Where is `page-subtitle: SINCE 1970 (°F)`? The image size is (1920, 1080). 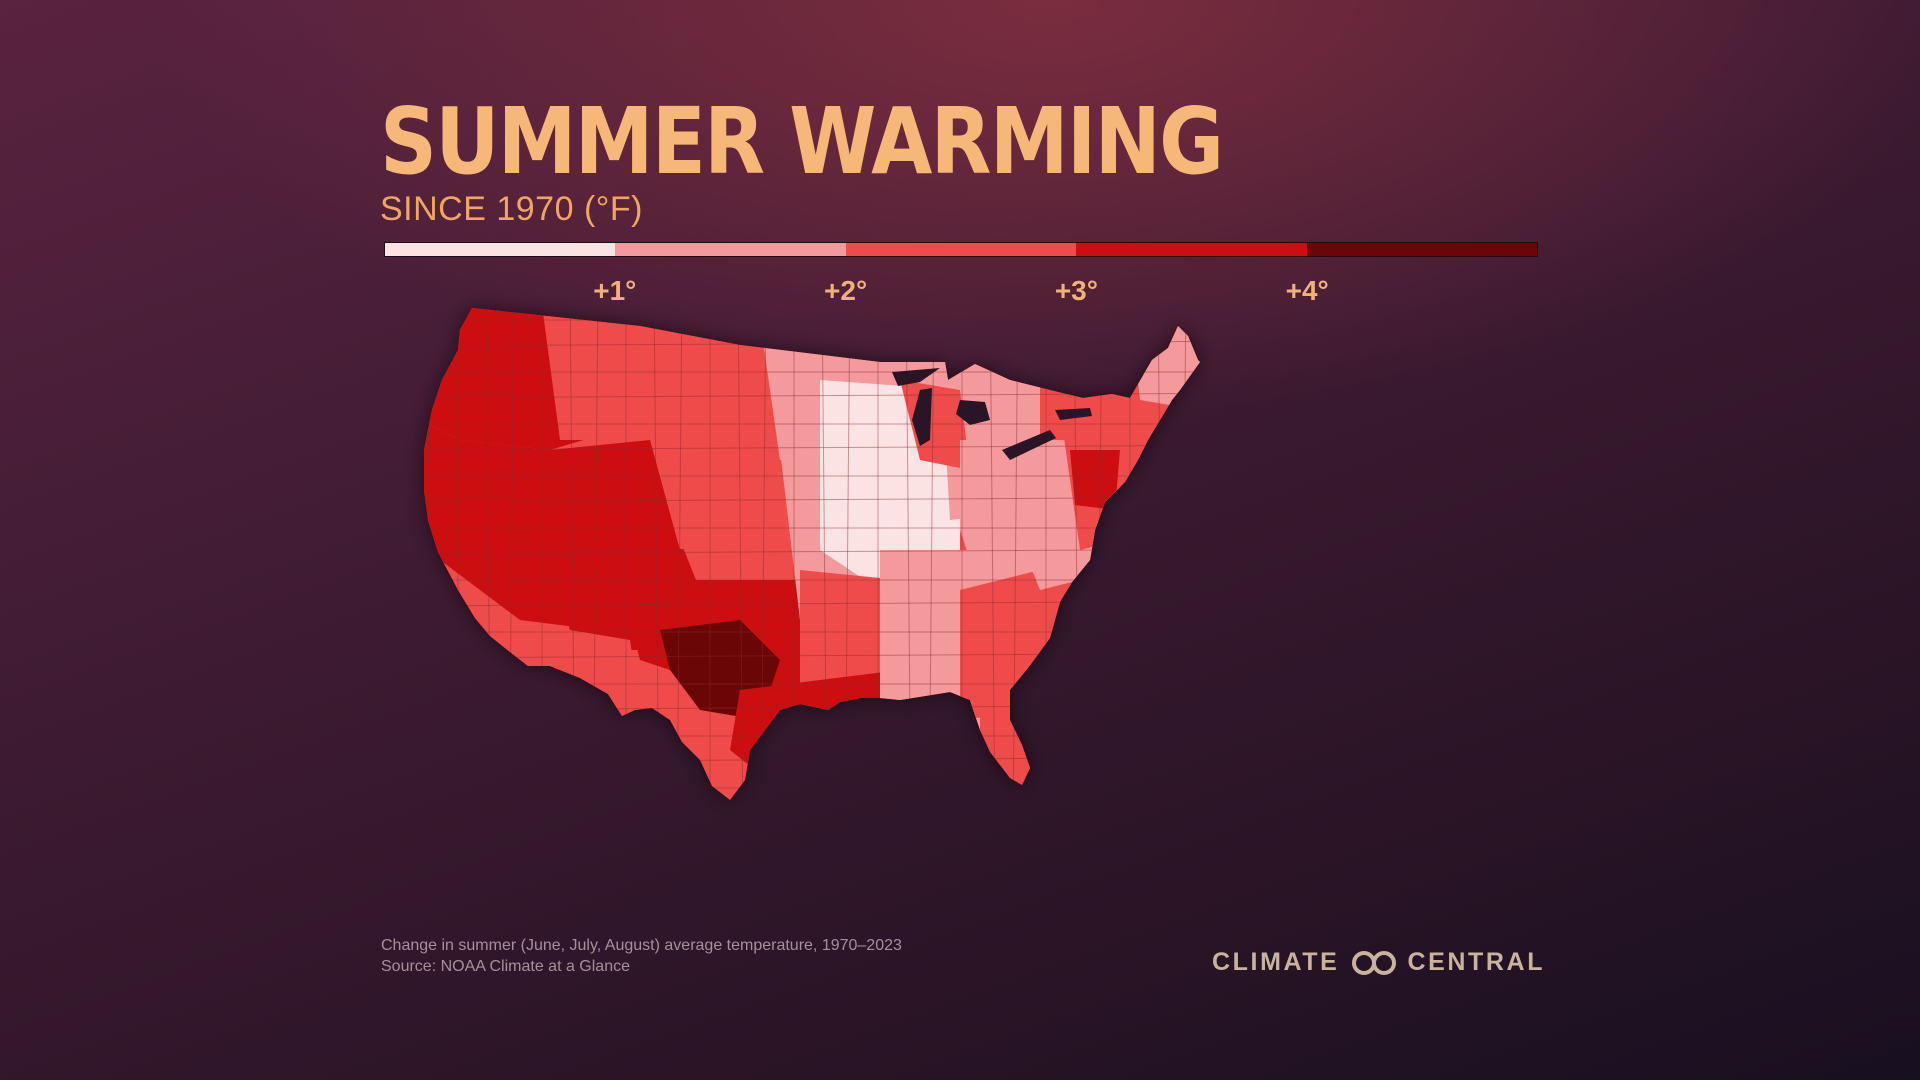
page-subtitle: SINCE 1970 (°F) is located at coordinates (511, 209).